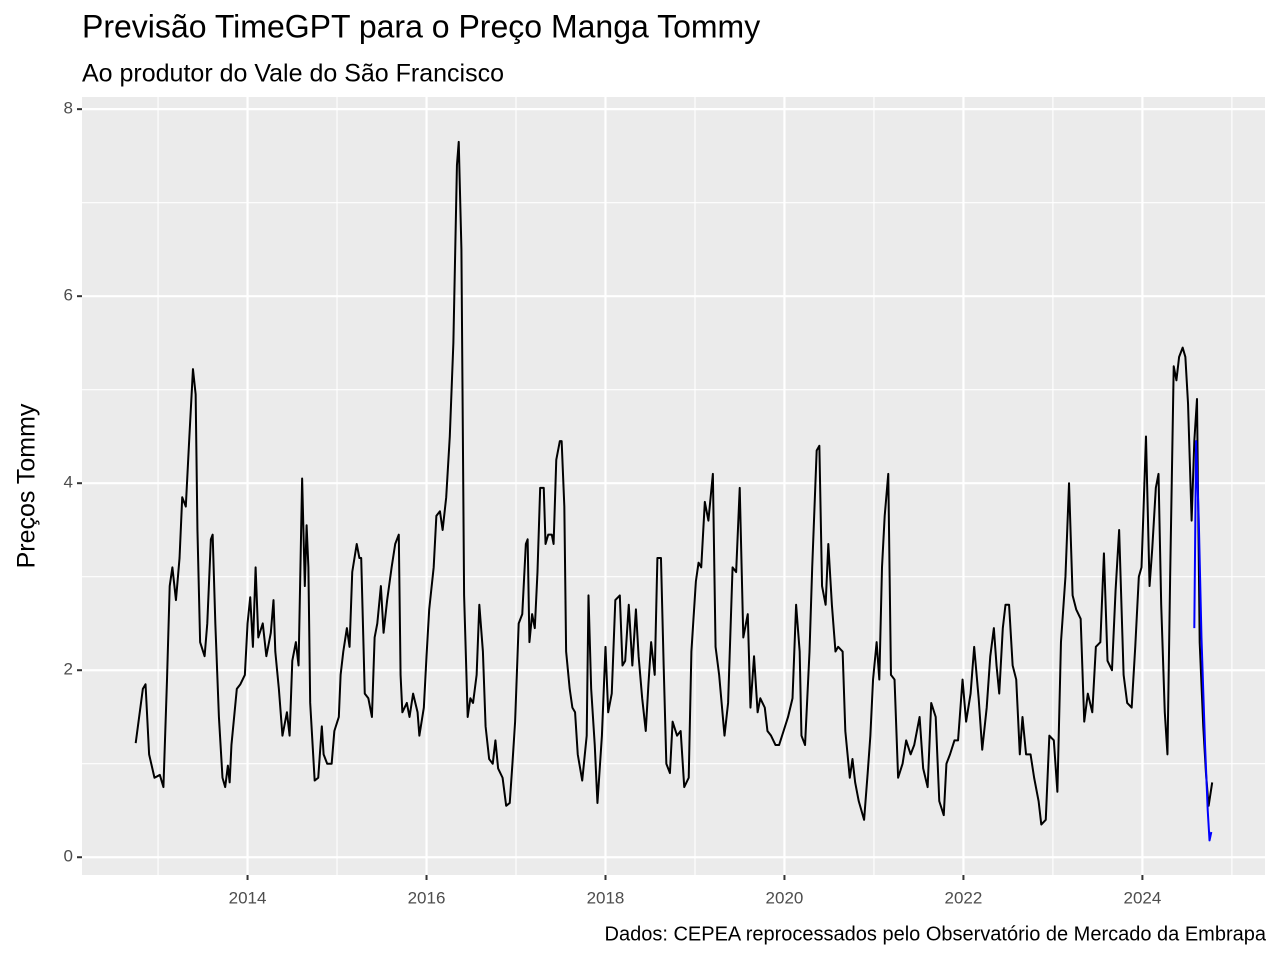  I want to click on y-axis-label: Preços Tommy, so click(27, 485).